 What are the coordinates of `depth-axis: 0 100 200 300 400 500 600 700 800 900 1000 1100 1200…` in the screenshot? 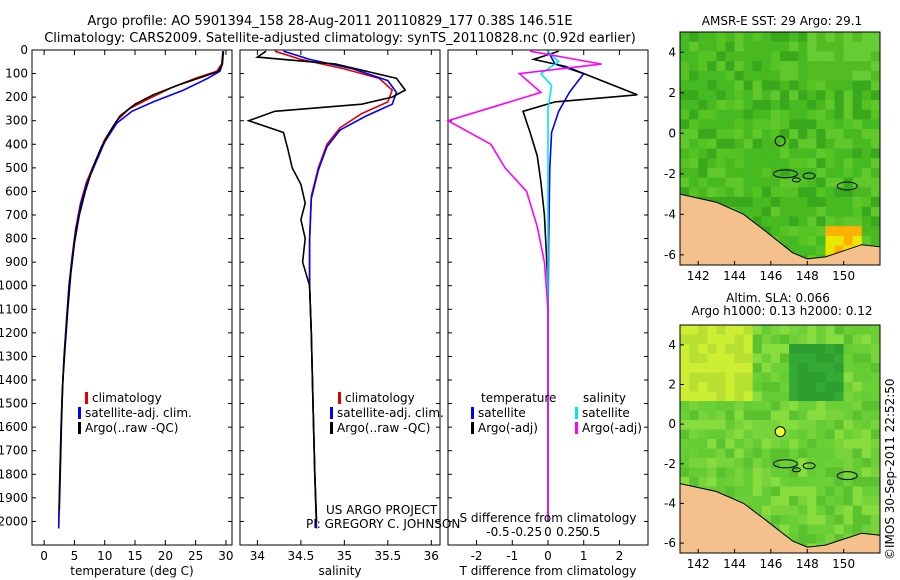 It's located at (14, 285).